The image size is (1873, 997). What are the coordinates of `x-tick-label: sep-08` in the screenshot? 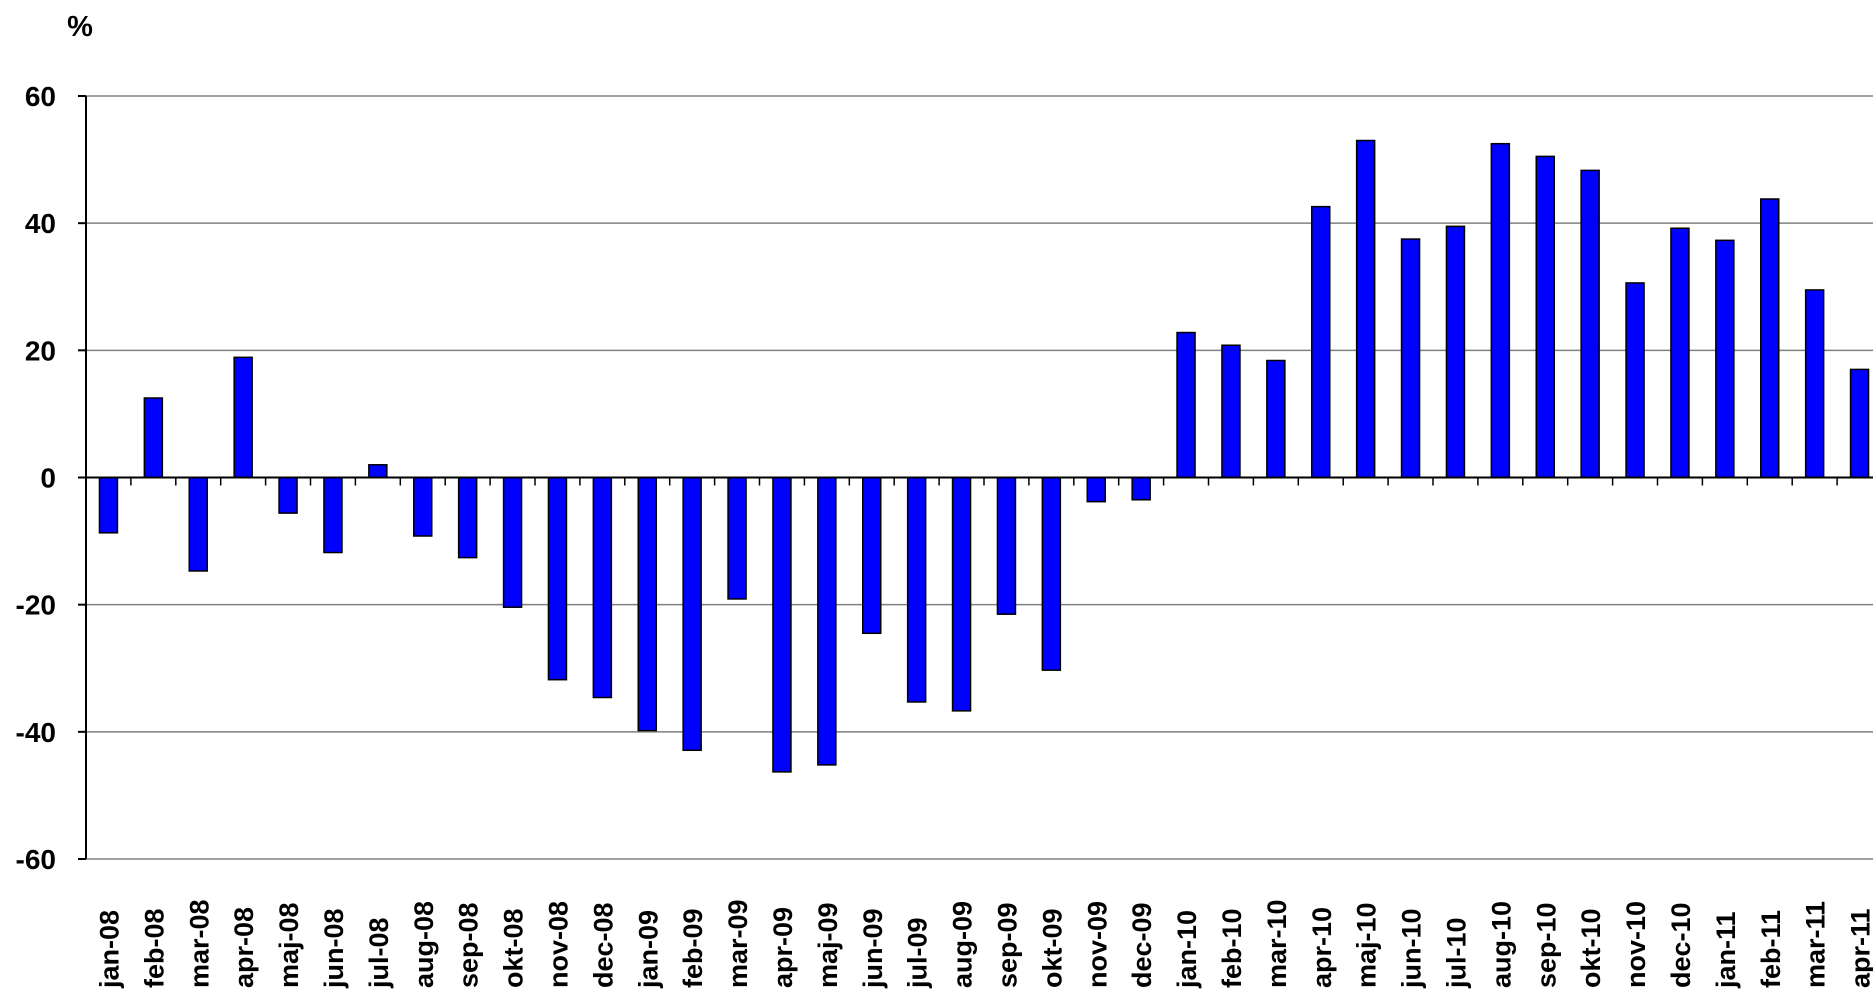 It's located at (469, 945).